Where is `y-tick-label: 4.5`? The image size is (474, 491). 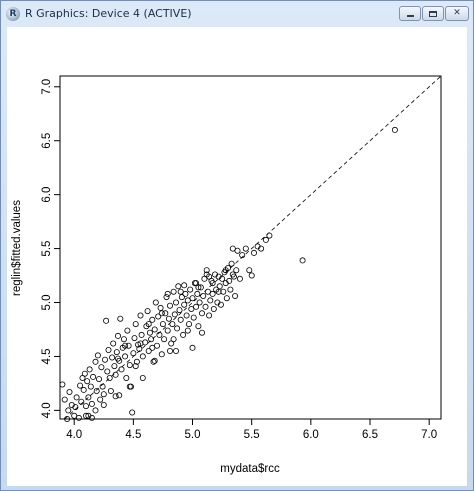 y-tick-label: 4.5 is located at coordinates (47, 356).